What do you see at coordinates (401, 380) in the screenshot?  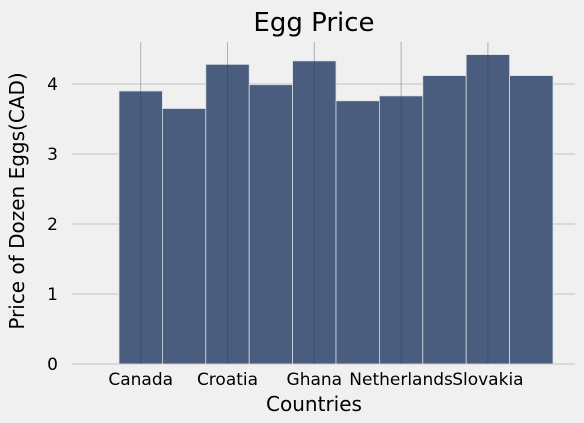 I see `x-tick-label: Netherlands` at bounding box center [401, 380].